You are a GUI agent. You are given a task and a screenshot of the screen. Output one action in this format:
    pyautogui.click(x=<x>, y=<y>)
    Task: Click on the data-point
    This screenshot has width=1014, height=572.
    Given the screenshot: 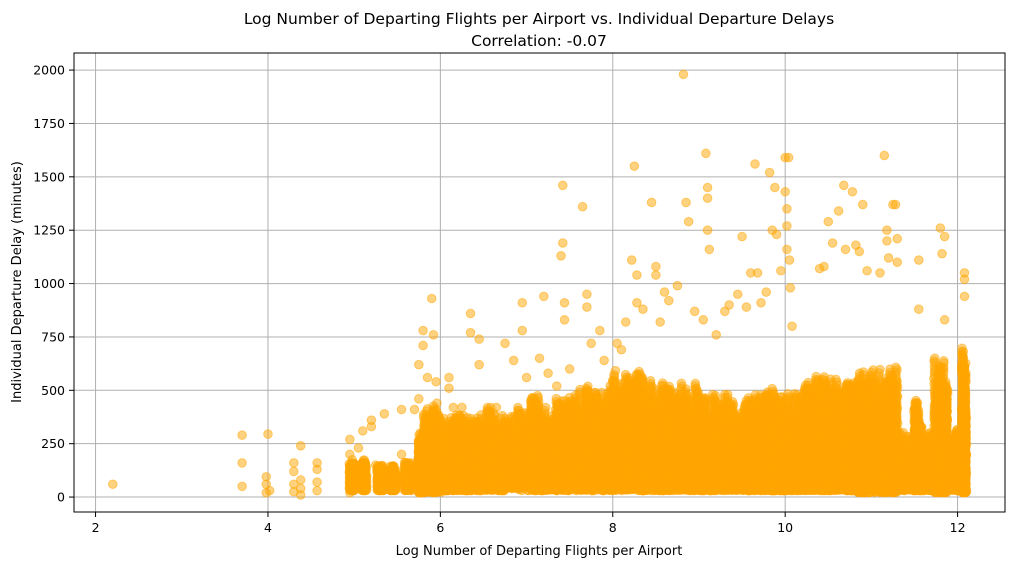 What is the action you would take?
    pyautogui.click(x=424, y=430)
    